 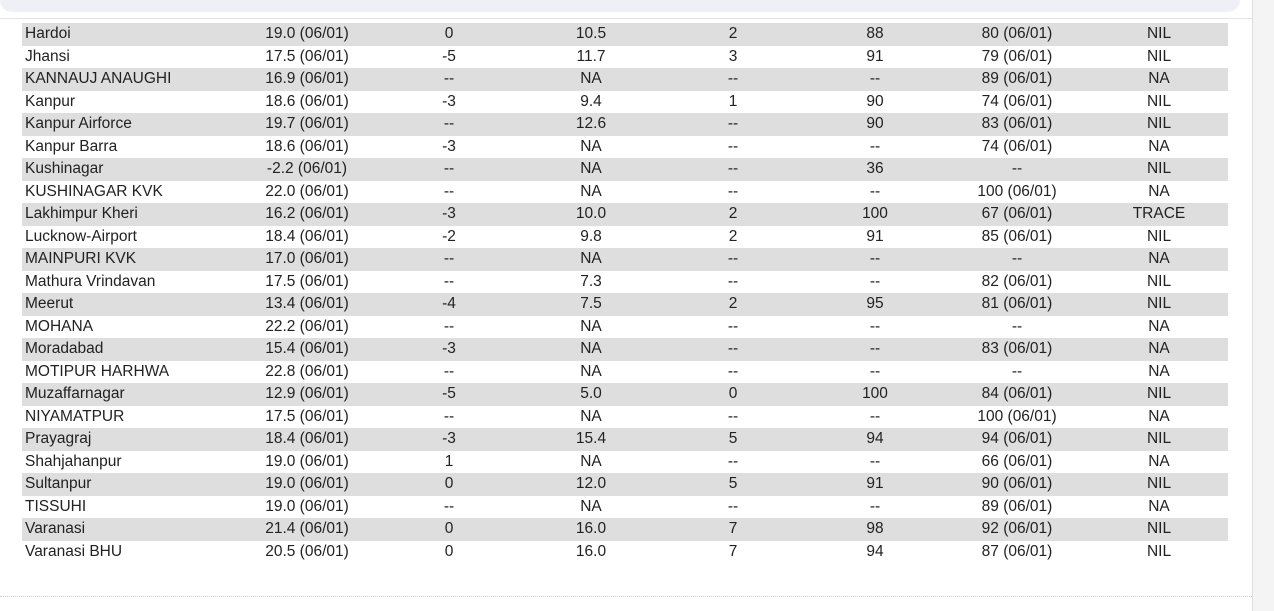 I want to click on table-cell: 91, so click(x=875, y=236).